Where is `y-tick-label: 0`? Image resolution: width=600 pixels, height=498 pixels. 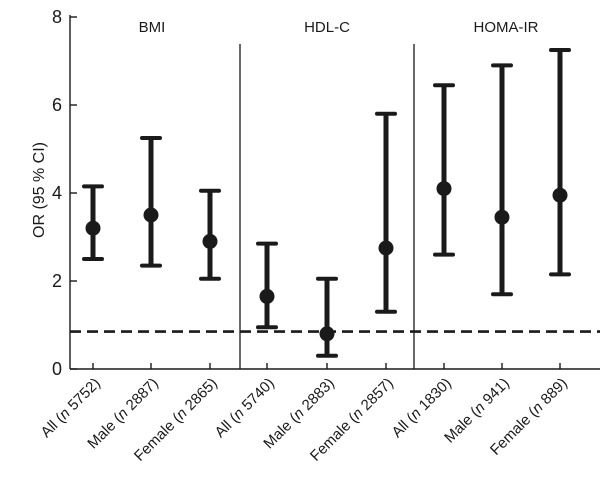 y-tick-label: 0 is located at coordinates (57, 369).